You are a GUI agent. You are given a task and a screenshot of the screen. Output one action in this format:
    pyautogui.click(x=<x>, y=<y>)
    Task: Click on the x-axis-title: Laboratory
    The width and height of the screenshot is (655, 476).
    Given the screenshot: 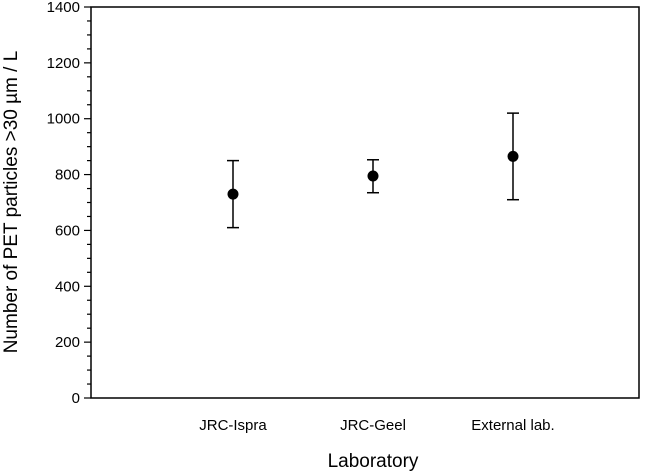 What is the action you would take?
    pyautogui.click(x=373, y=461)
    